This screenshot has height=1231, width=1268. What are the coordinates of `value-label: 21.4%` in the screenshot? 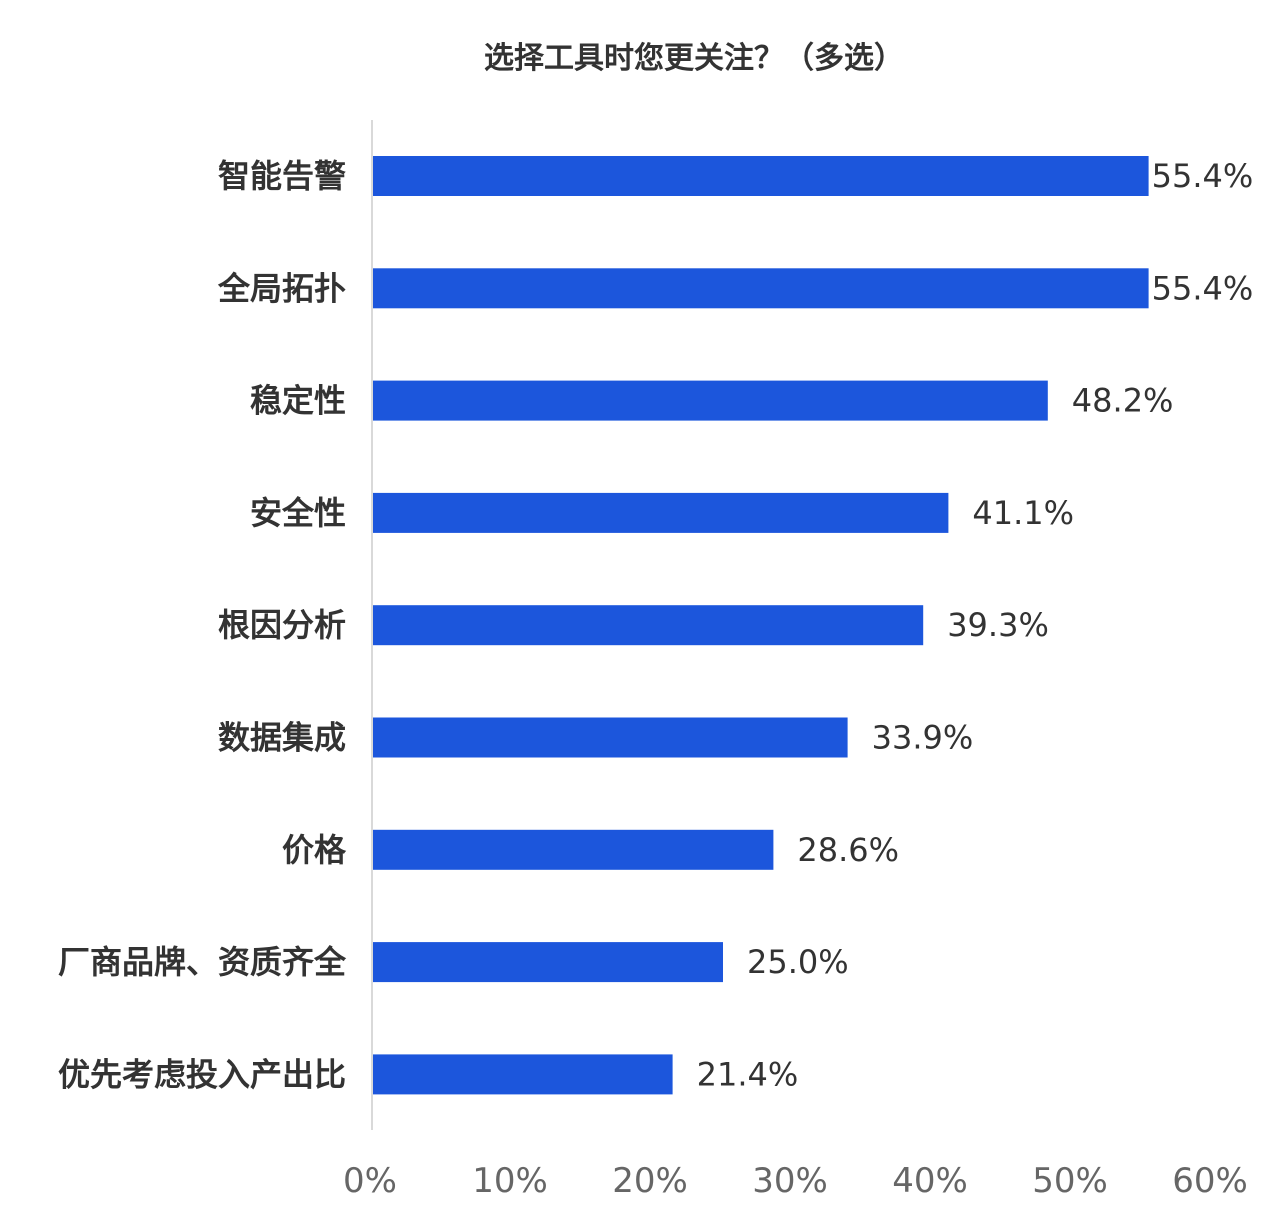 It's located at (748, 1074).